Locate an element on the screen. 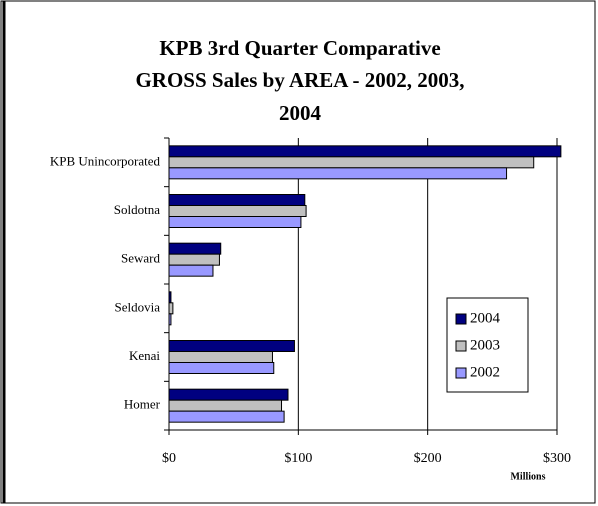 The image size is (598, 506). legend-label: 2003 is located at coordinates (485, 345).